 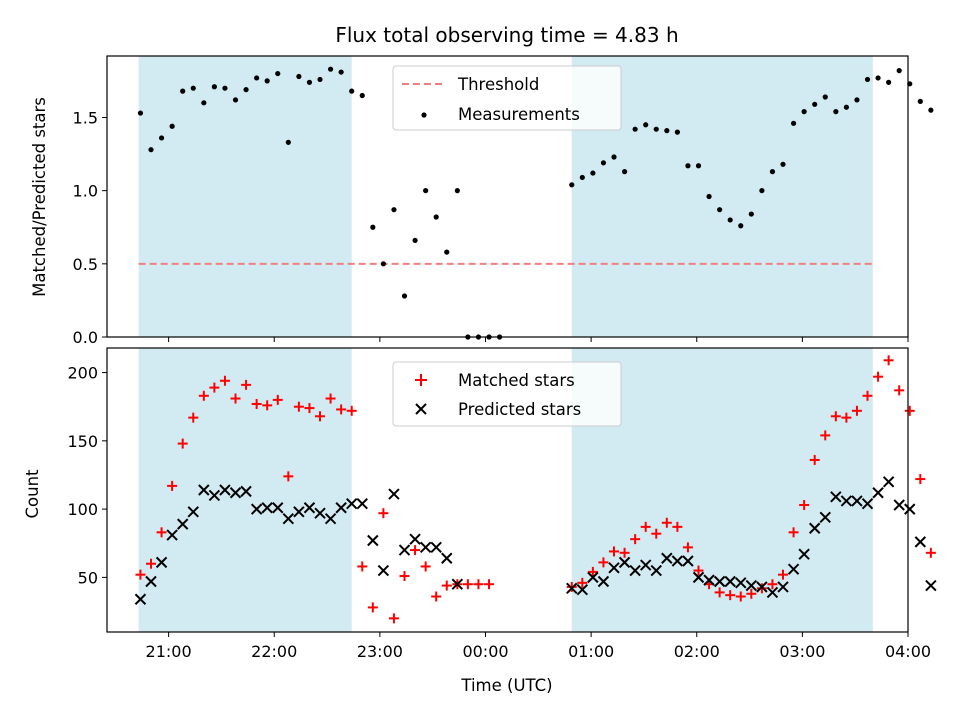 I want to click on chart-title: Flux total observing time = 4.83 h, so click(x=506, y=35).